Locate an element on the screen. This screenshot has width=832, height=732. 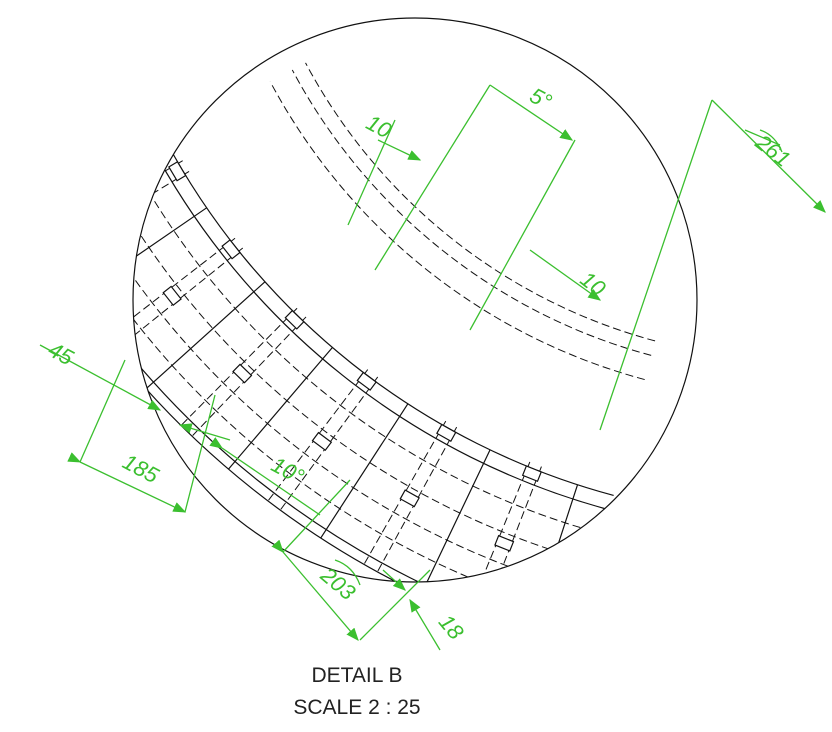
dimension-label: 45 is located at coordinates (61, 354).